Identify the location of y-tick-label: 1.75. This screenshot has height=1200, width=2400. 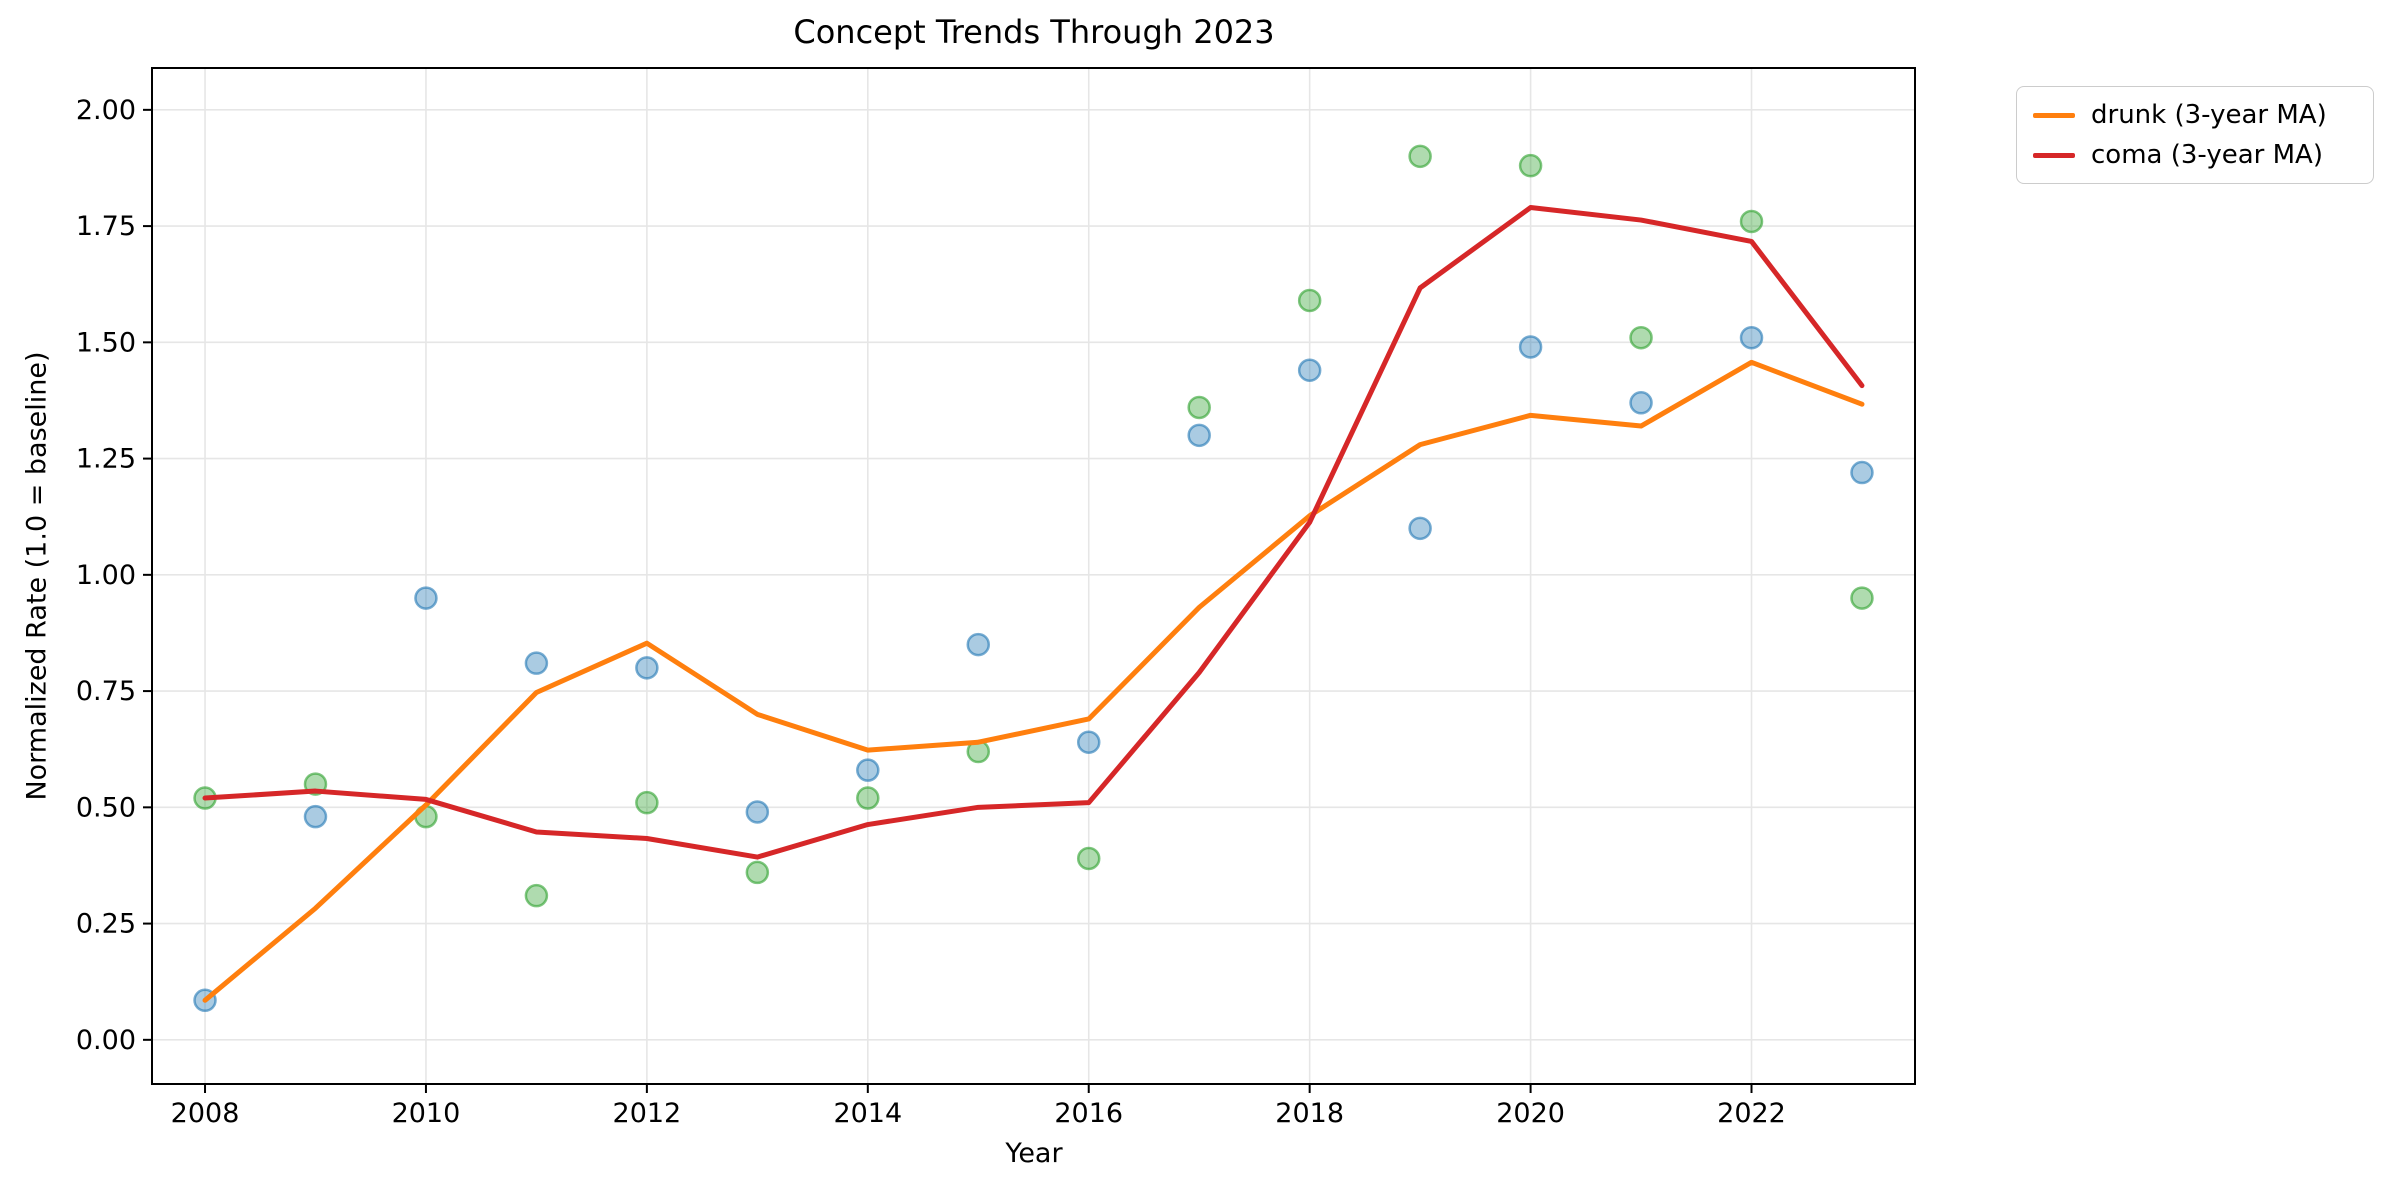
(106, 226).